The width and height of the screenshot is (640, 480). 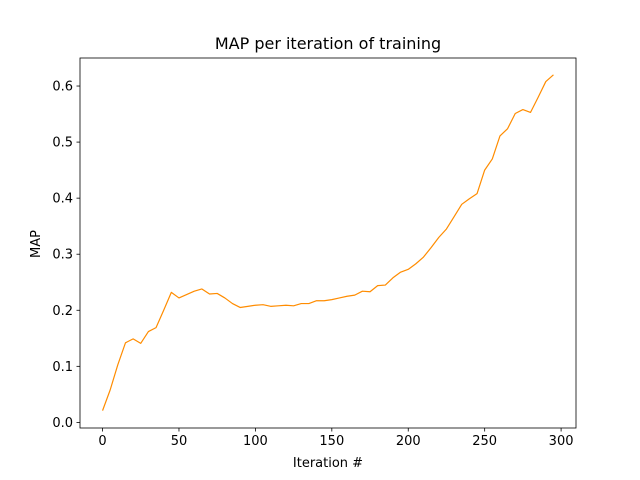 I want to click on y-tick-label: 0.2, so click(x=62, y=311).